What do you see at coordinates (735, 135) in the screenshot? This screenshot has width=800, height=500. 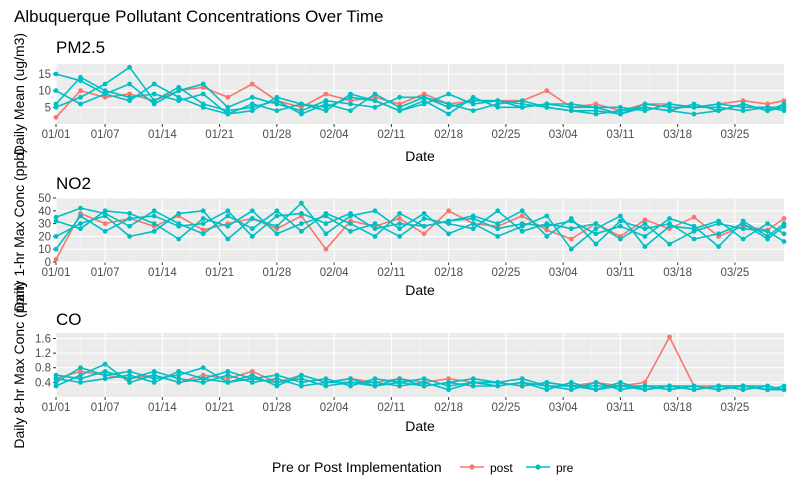 I see `x-tick-label: 03/25` at bounding box center [735, 135].